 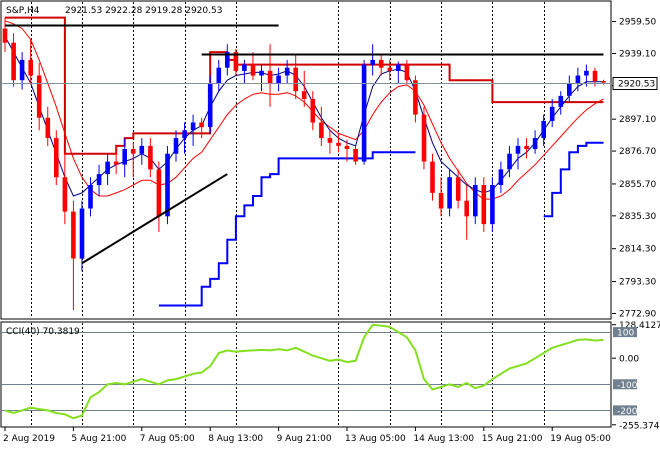 What do you see at coordinates (637, 314) in the screenshot?
I see `price-tick-label: 2772.90` at bounding box center [637, 314].